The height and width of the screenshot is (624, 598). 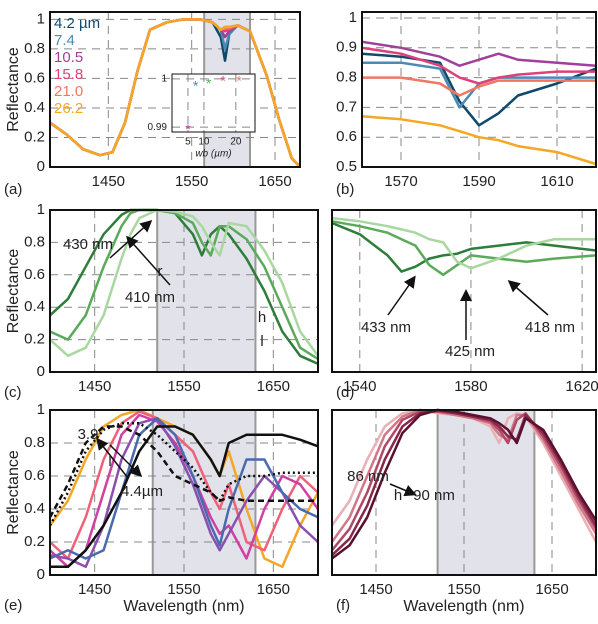 What do you see at coordinates (400, 181) in the screenshot?
I see `x-tick-label: 1570` at bounding box center [400, 181].